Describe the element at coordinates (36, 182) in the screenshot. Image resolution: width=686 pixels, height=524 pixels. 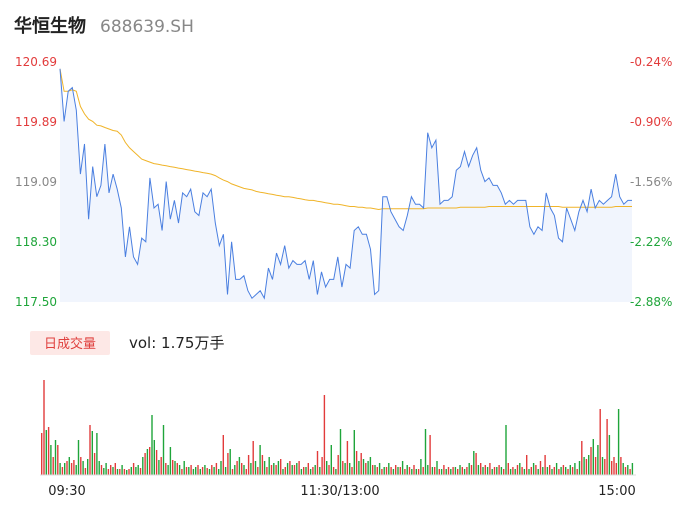
I see `y-axis-left: 120.69 119.89 119.09 118.30 117.50` at that location.